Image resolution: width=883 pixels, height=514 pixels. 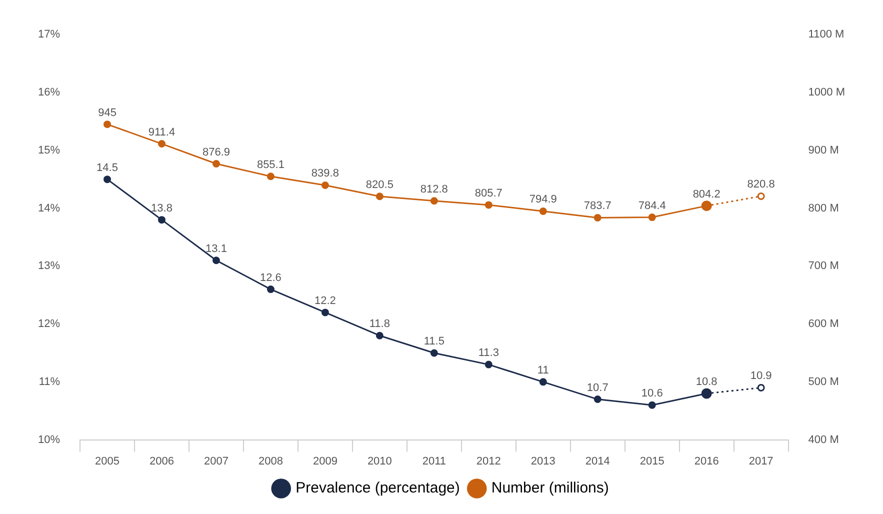 What do you see at coordinates (271, 278) in the screenshot?
I see `data-label: 12.6` at bounding box center [271, 278].